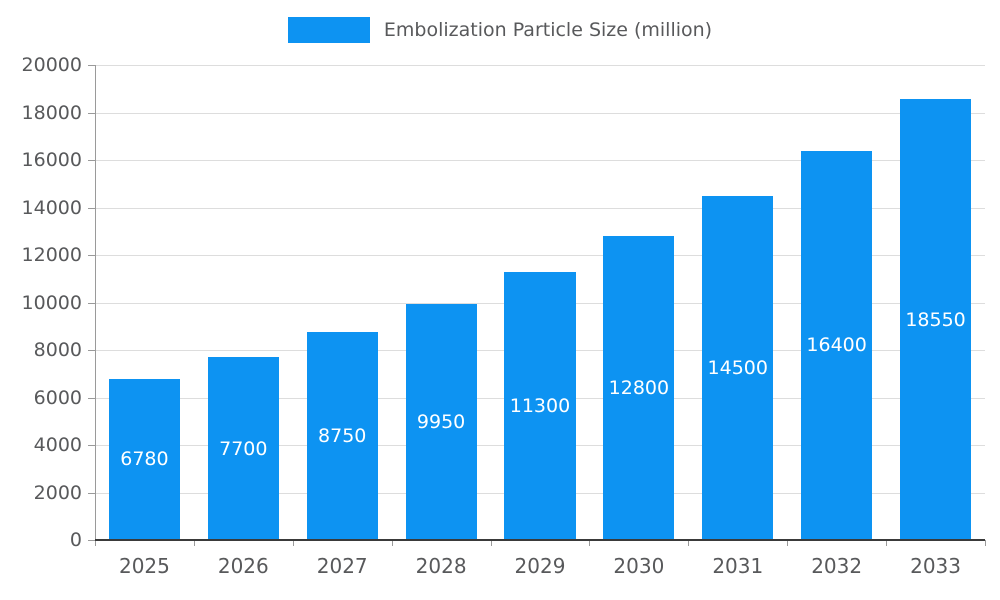 The image size is (1000, 600). Describe the element at coordinates (57, 397) in the screenshot. I see `y-axis-tick-label: 6000` at that location.